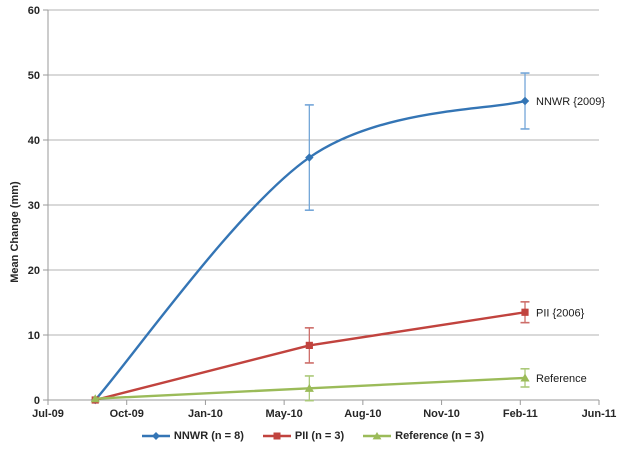 This screenshot has width=625, height=453. I want to click on x-tick-label: May-10, so click(283, 414).